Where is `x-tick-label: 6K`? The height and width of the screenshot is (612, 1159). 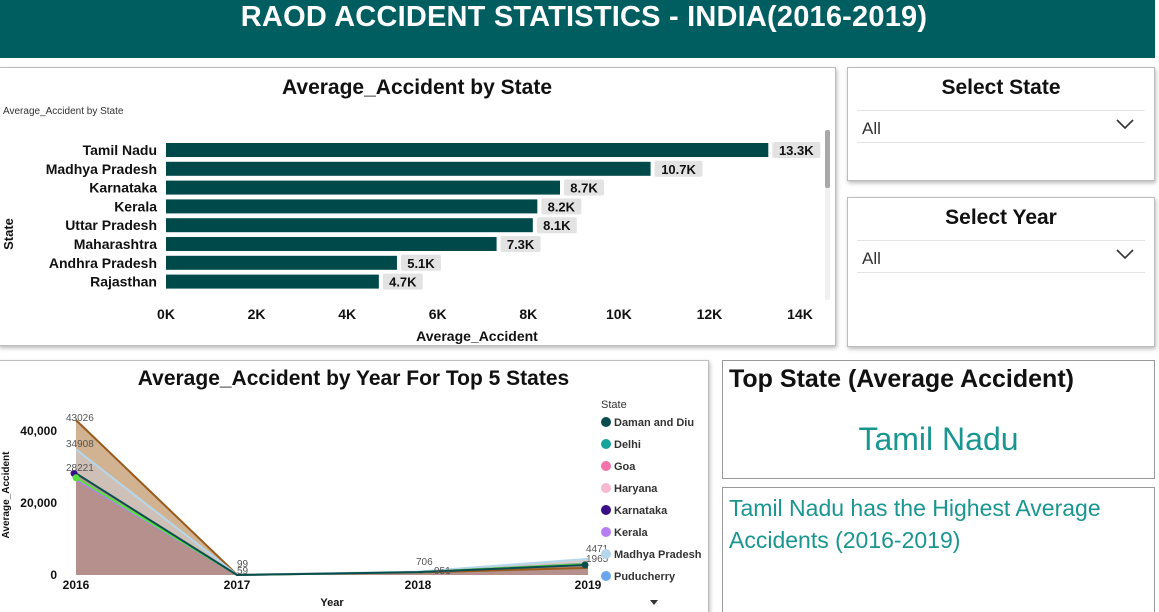 x-tick-label: 6K is located at coordinates (438, 314).